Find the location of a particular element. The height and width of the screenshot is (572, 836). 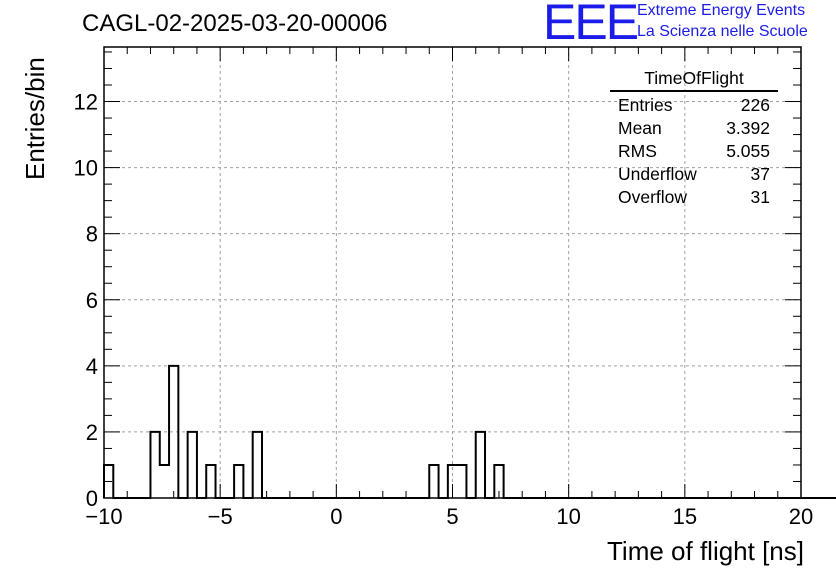

y-axis-label: Entries/bin is located at coordinates (35, 118).